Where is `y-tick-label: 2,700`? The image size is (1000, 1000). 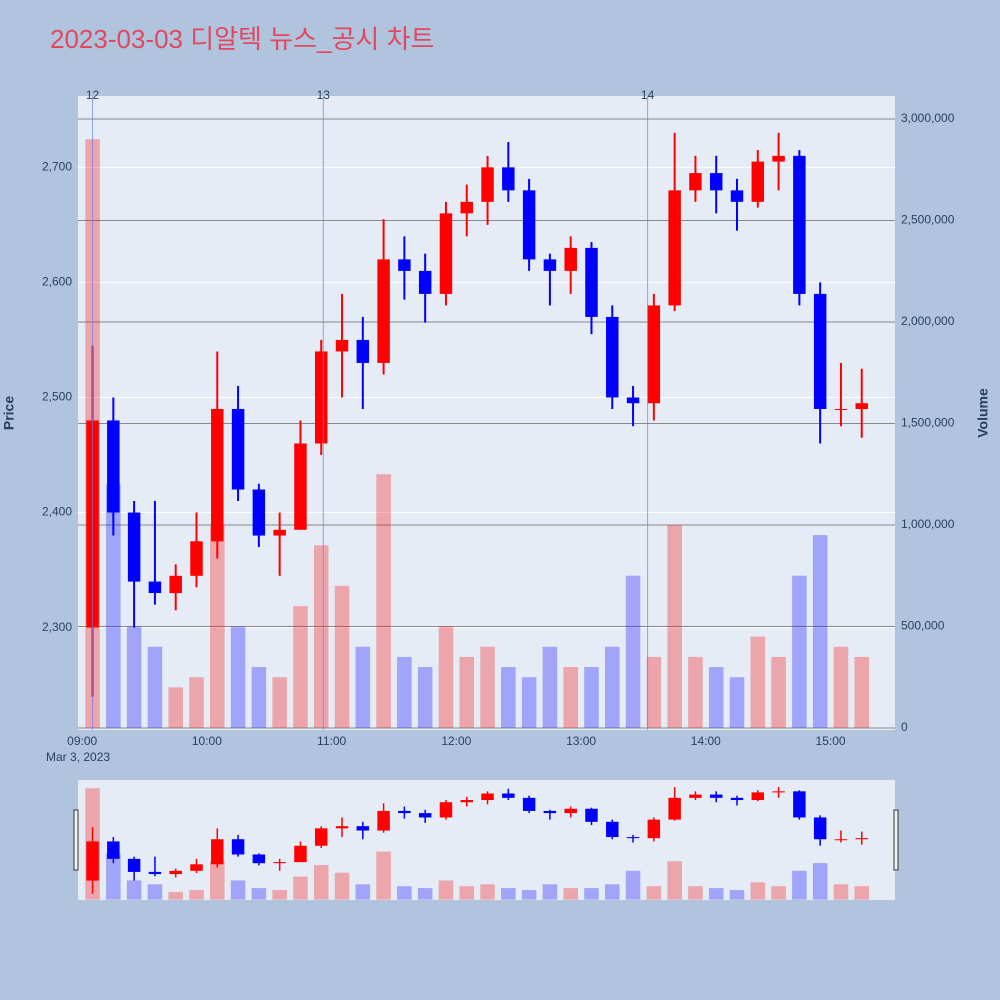
y-tick-label: 2,700 is located at coordinates (57, 167).